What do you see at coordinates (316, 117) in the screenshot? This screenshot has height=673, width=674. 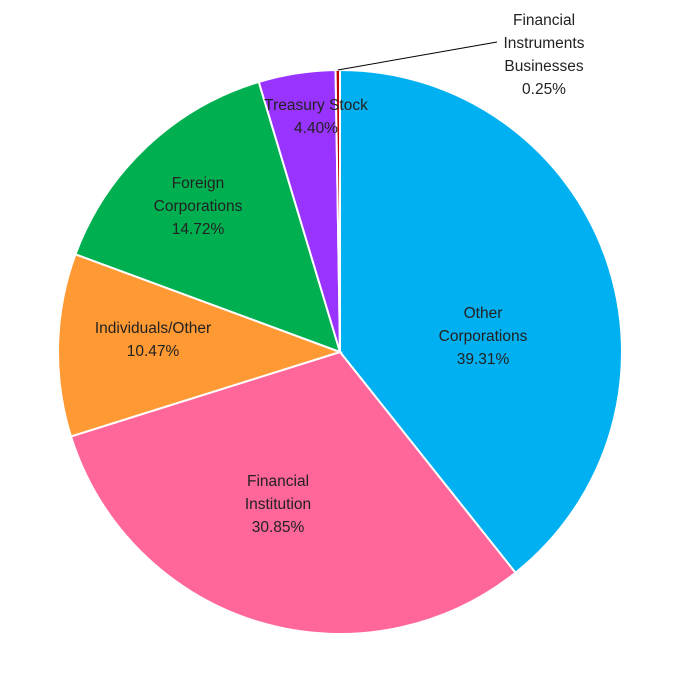 I see `data-label-treasury-stock: Treasury Stock 4.40%` at bounding box center [316, 117].